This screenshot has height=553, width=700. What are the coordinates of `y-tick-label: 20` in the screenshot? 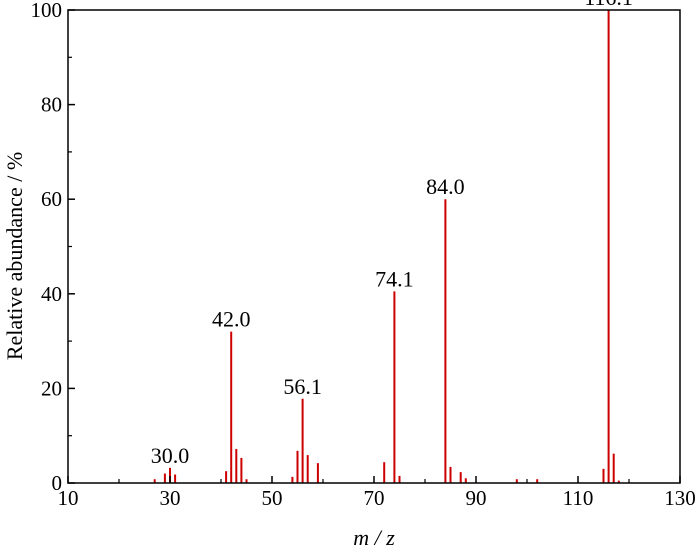 It's located at (51, 388).